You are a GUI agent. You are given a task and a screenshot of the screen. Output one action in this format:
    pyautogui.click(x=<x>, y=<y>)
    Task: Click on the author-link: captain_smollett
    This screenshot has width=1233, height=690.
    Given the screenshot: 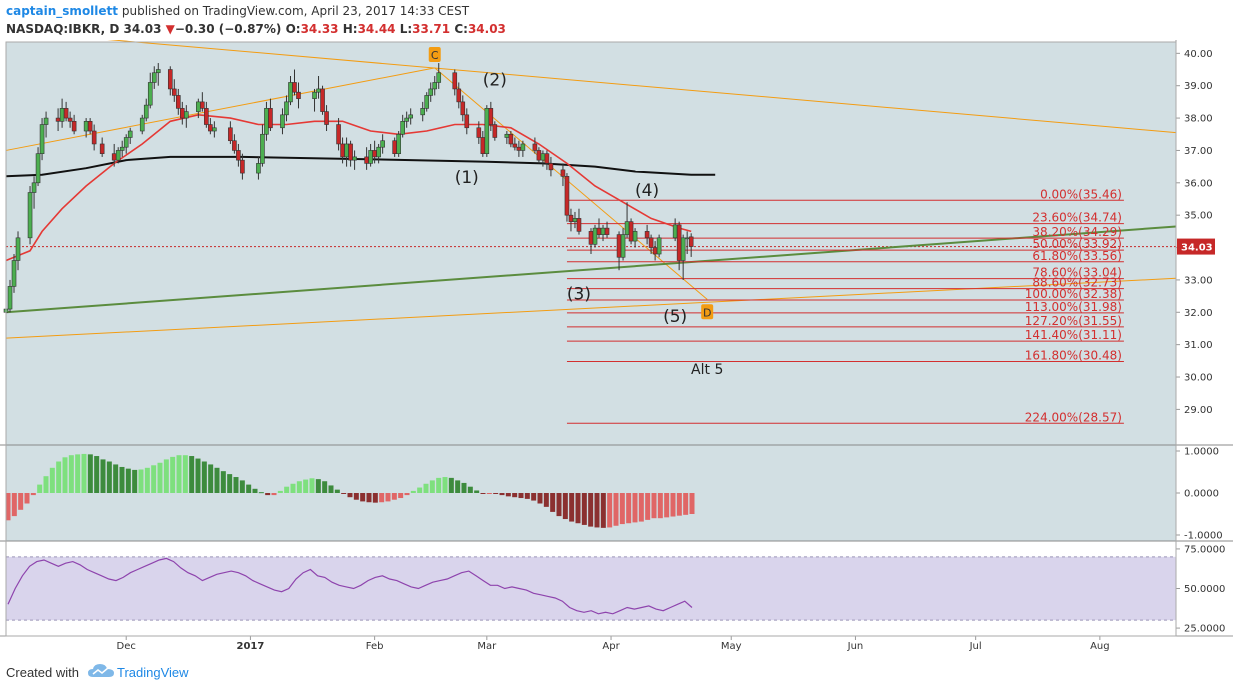 What is the action you would take?
    pyautogui.click(x=62, y=11)
    